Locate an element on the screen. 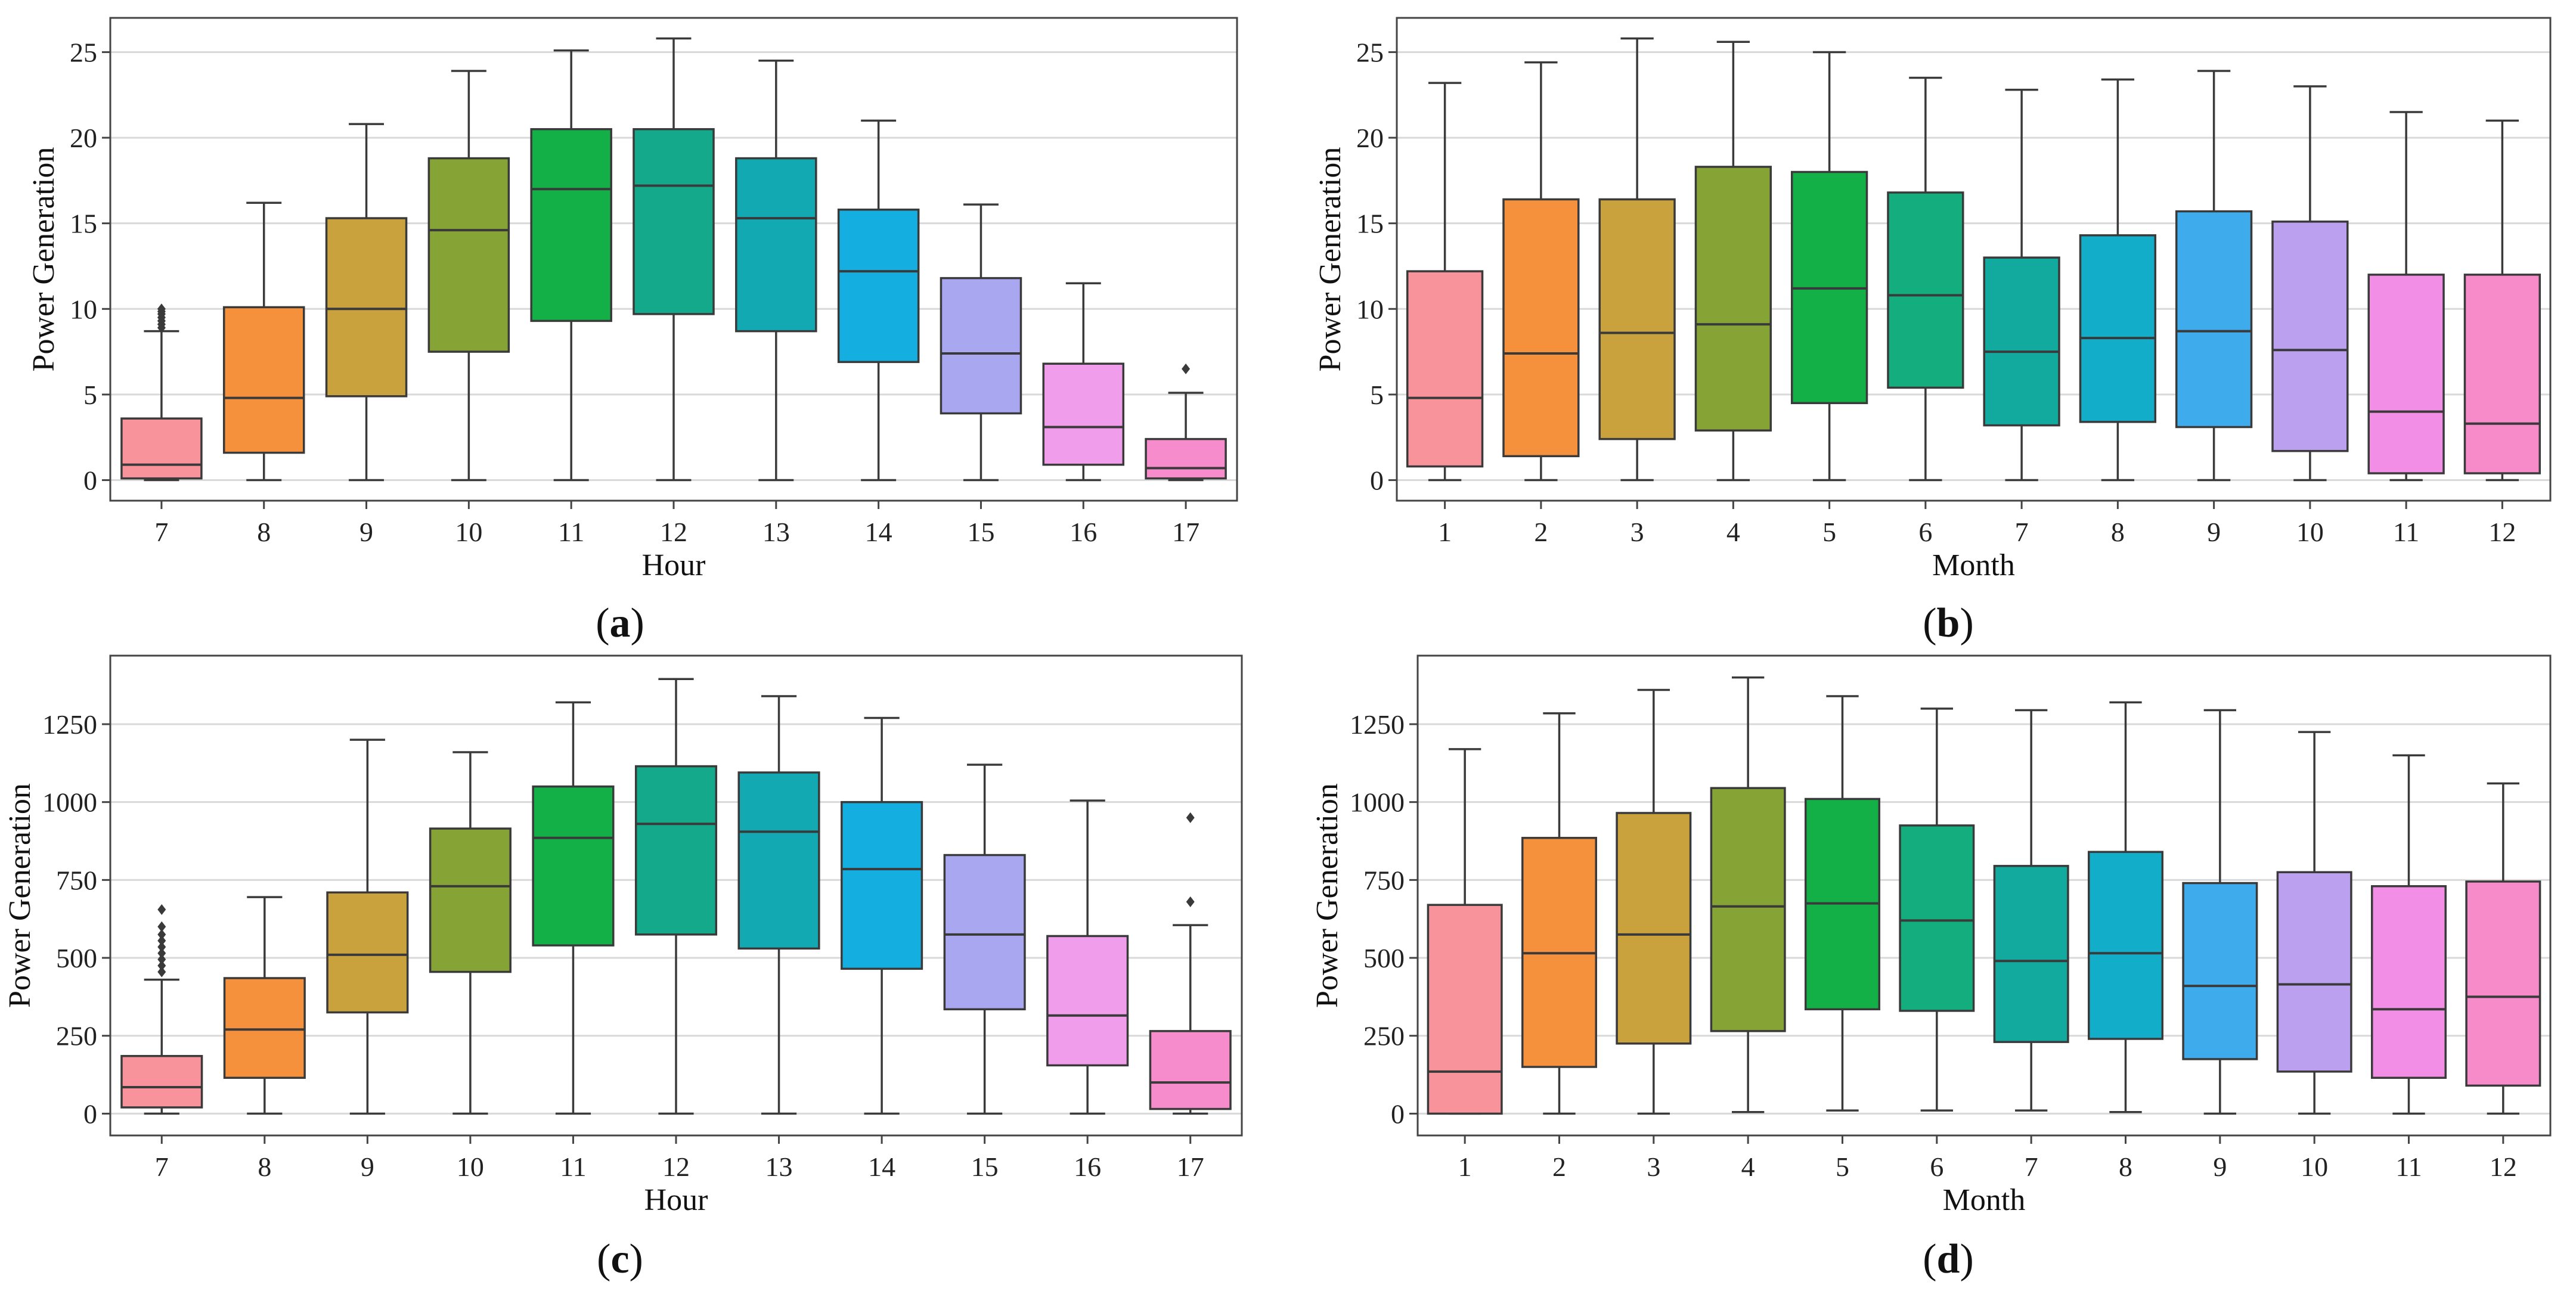 The width and height of the screenshot is (2576, 1294). y-tick-label: 1250 is located at coordinates (1377, 724).